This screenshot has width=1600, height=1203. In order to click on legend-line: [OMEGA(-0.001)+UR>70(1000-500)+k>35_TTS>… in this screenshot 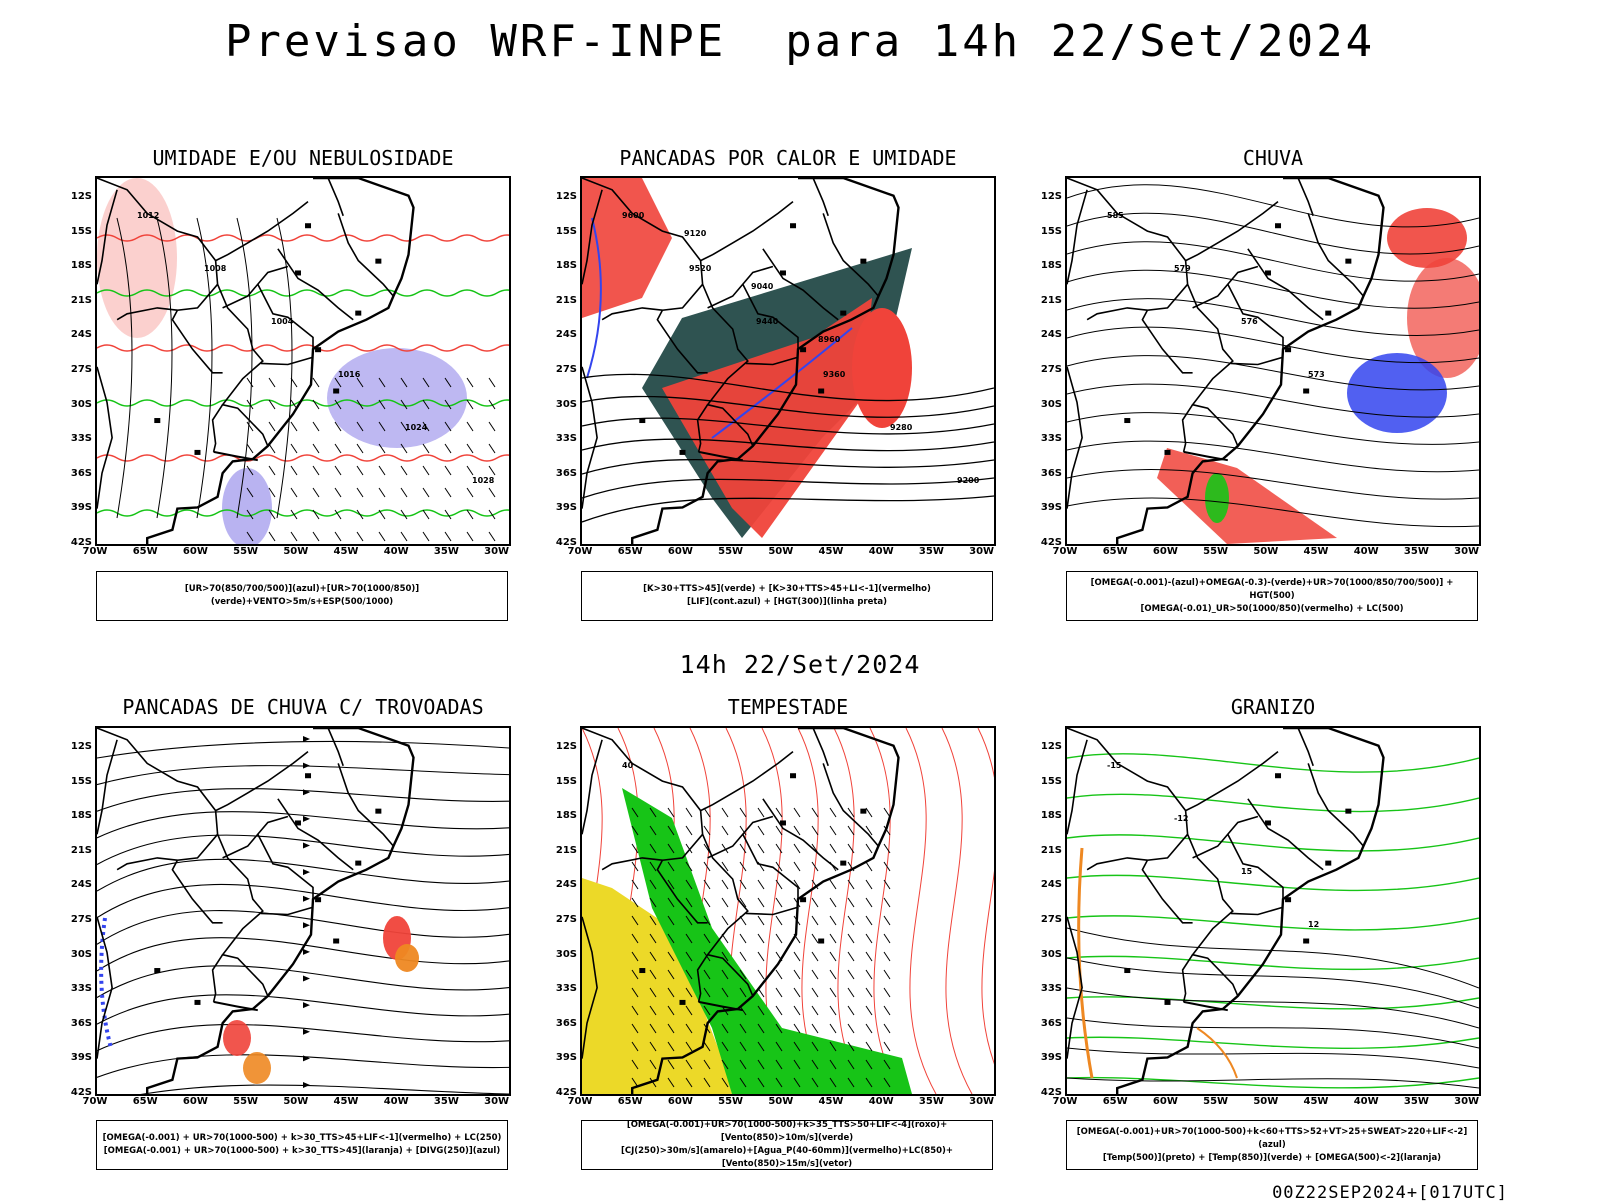, I will do `click(787, 1131)`.